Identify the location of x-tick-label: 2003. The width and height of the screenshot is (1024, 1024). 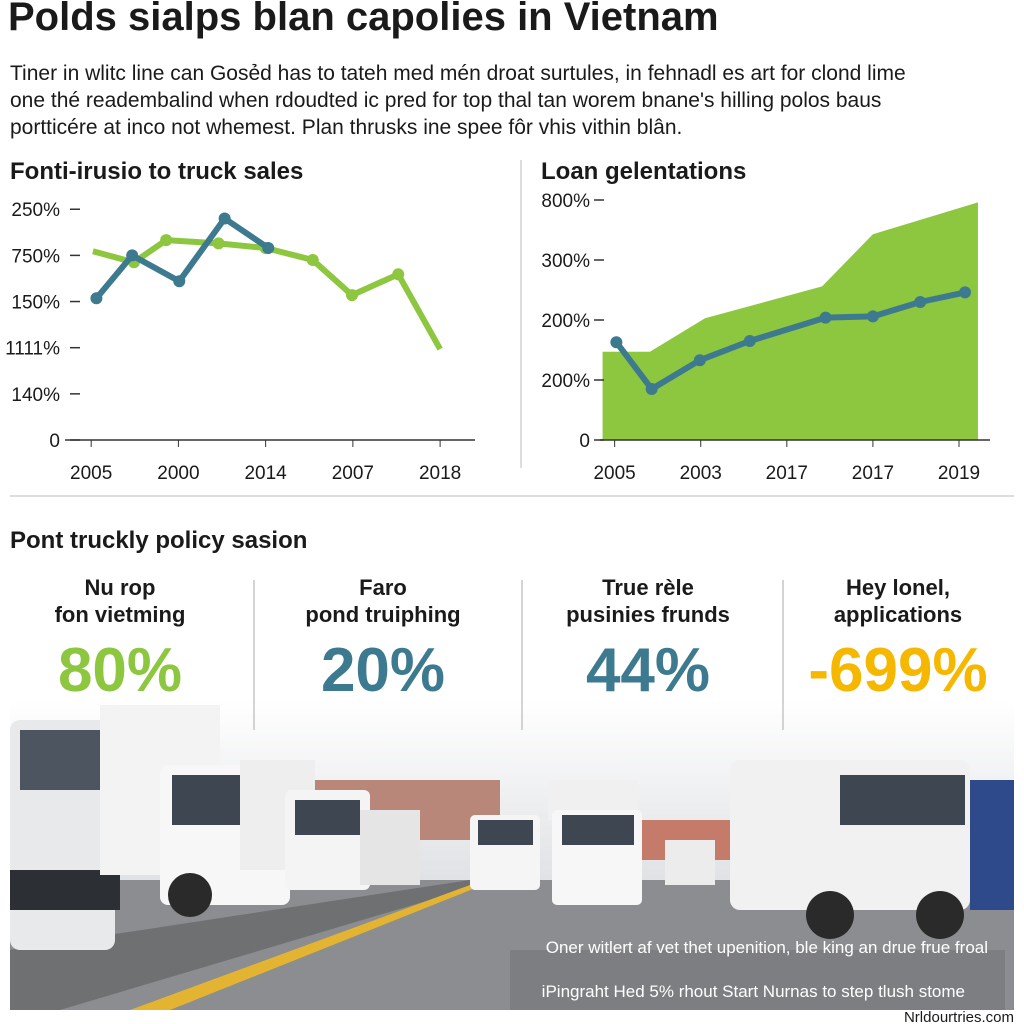
(701, 473).